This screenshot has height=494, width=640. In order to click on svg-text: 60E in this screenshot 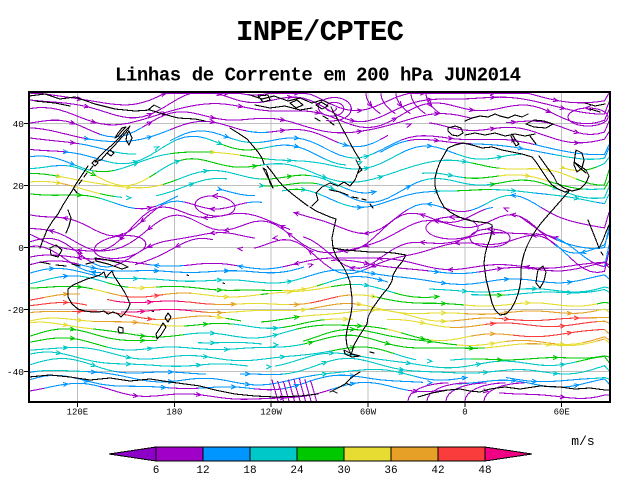, I will do `click(562, 413)`.